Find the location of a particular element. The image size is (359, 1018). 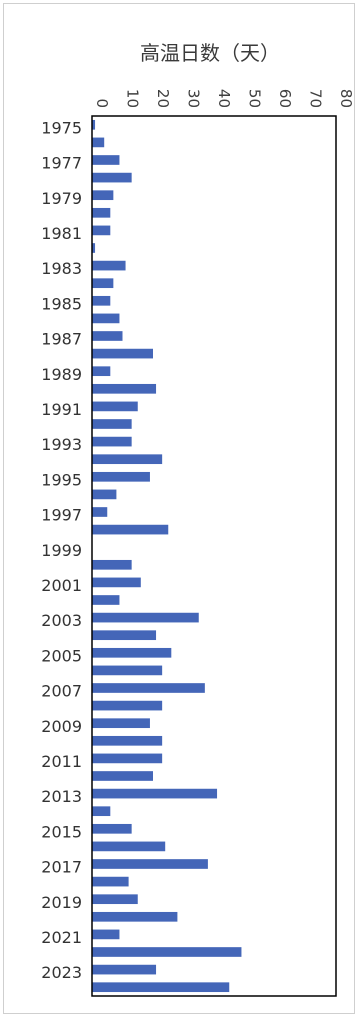

y-tick-label: 2017 is located at coordinates (61, 867).